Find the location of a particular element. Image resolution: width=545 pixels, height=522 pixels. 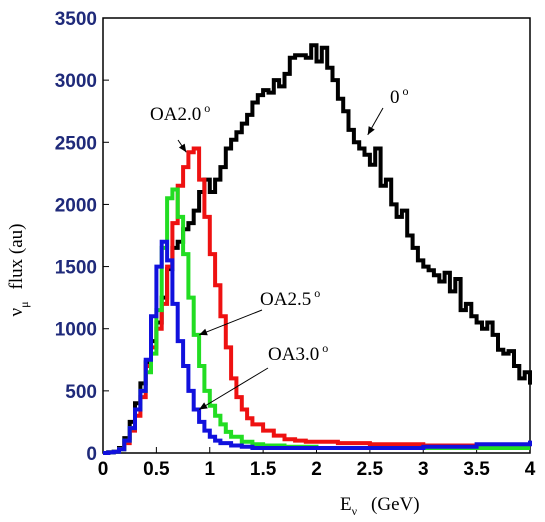

y-tick-label: 2500 is located at coordinates (76, 143).